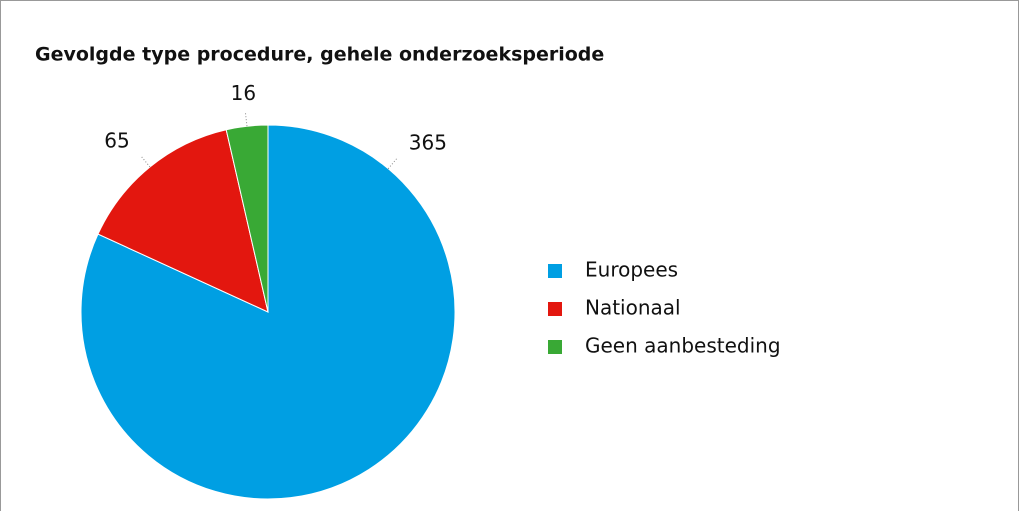 Image resolution: width=1020 pixels, height=511 pixels. I want to click on legend-label: Geen aanbesteding, so click(683, 346).